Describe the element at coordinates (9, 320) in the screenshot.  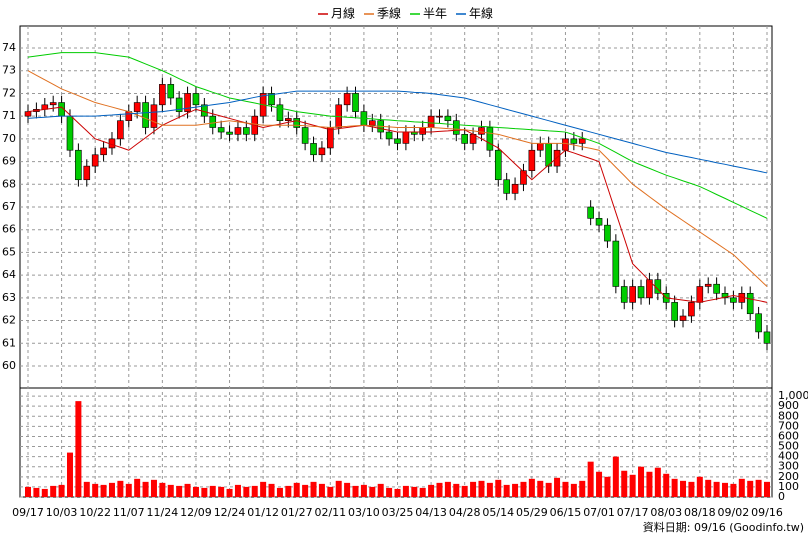
I see `y-tick-label: 62` at that location.